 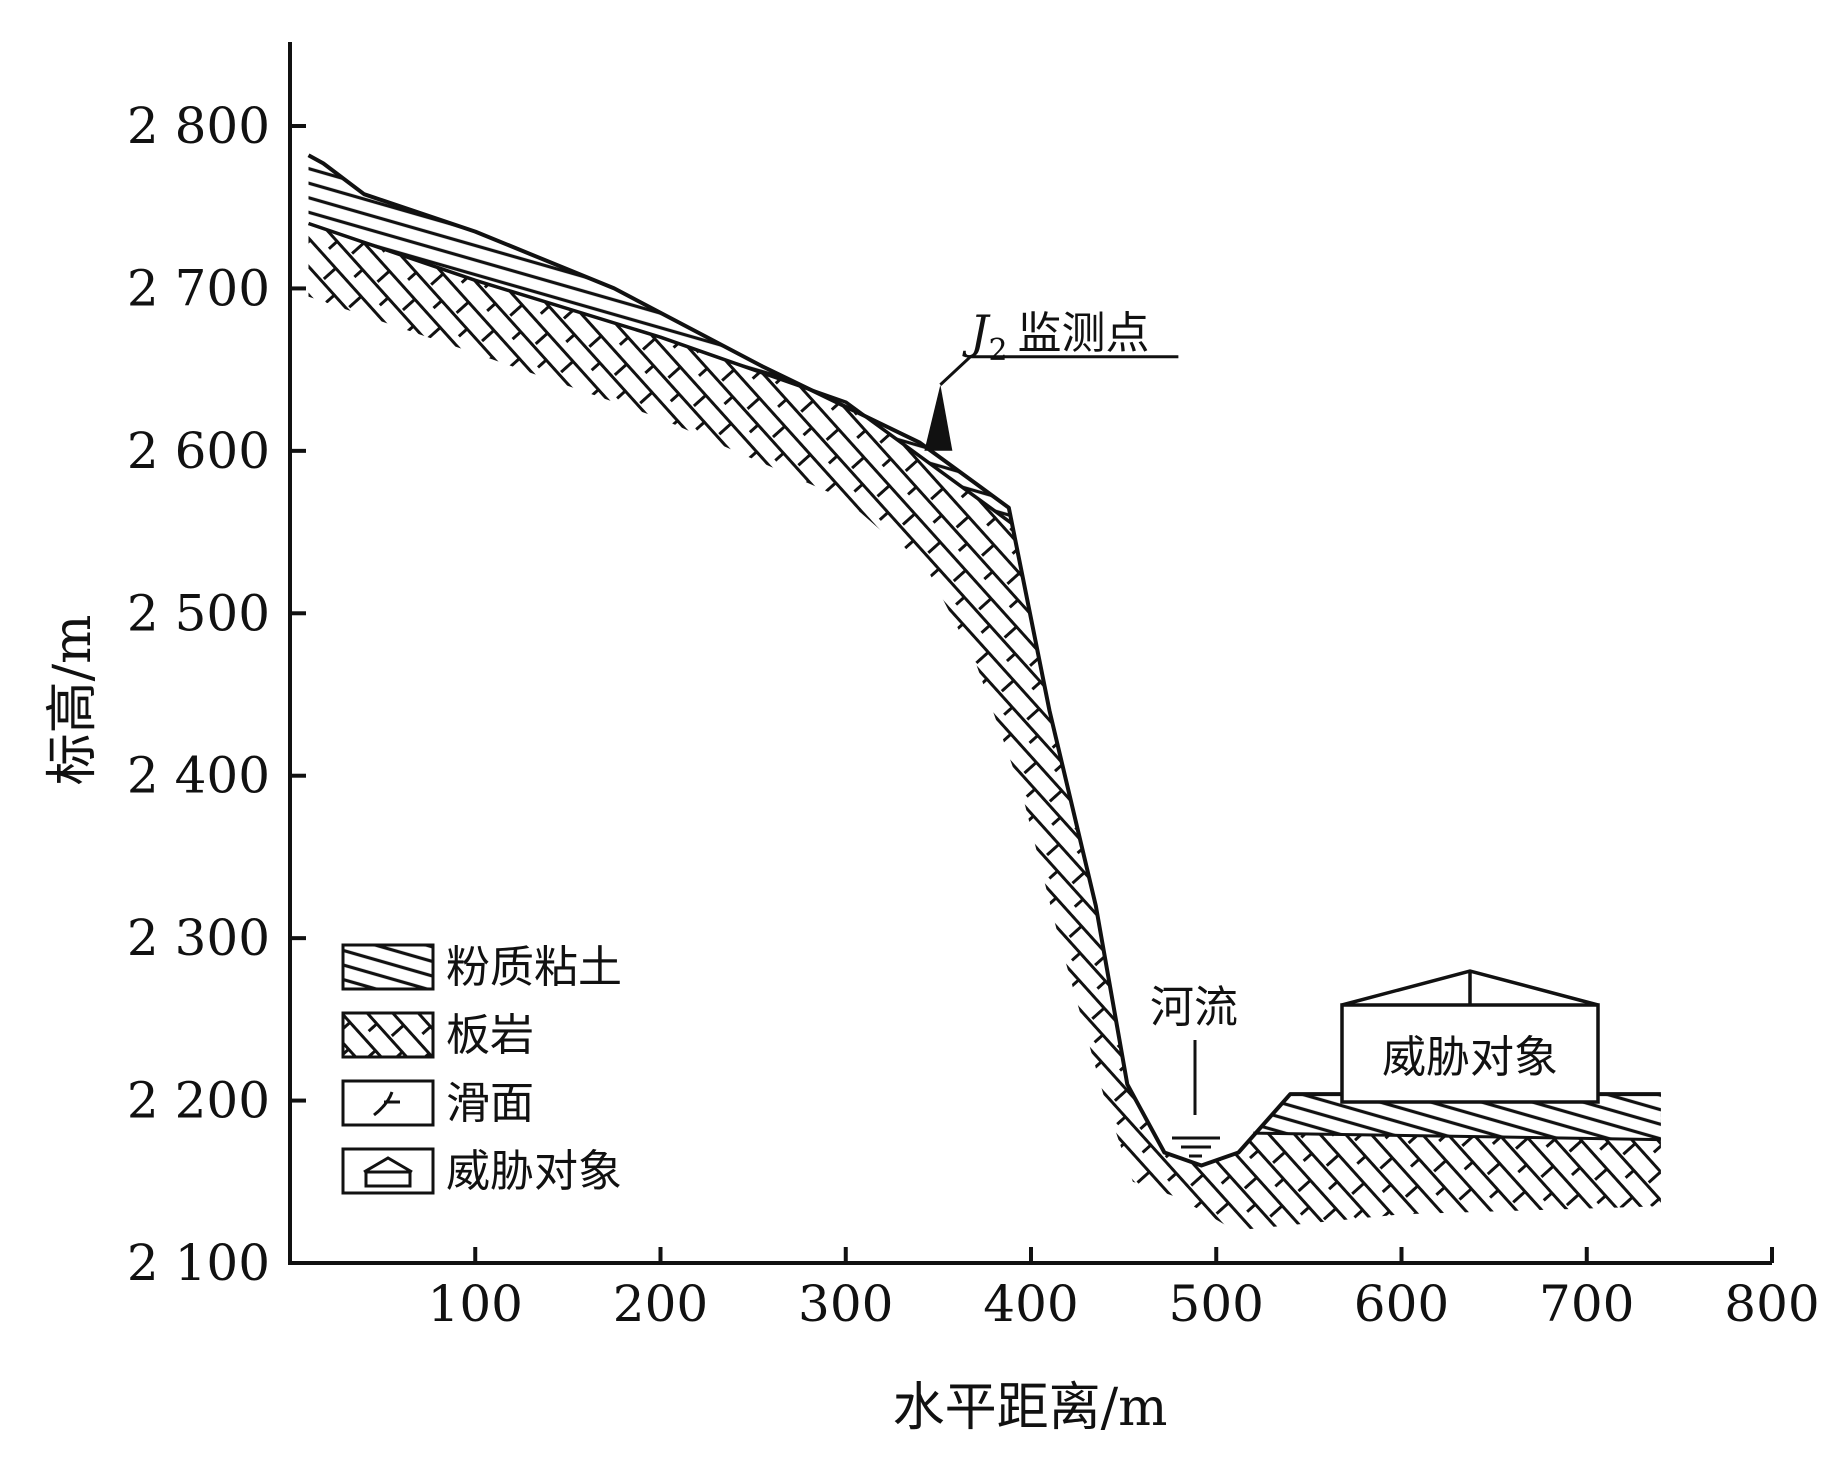 I want to click on y-tick-label: 2 300, so click(x=198, y=938).